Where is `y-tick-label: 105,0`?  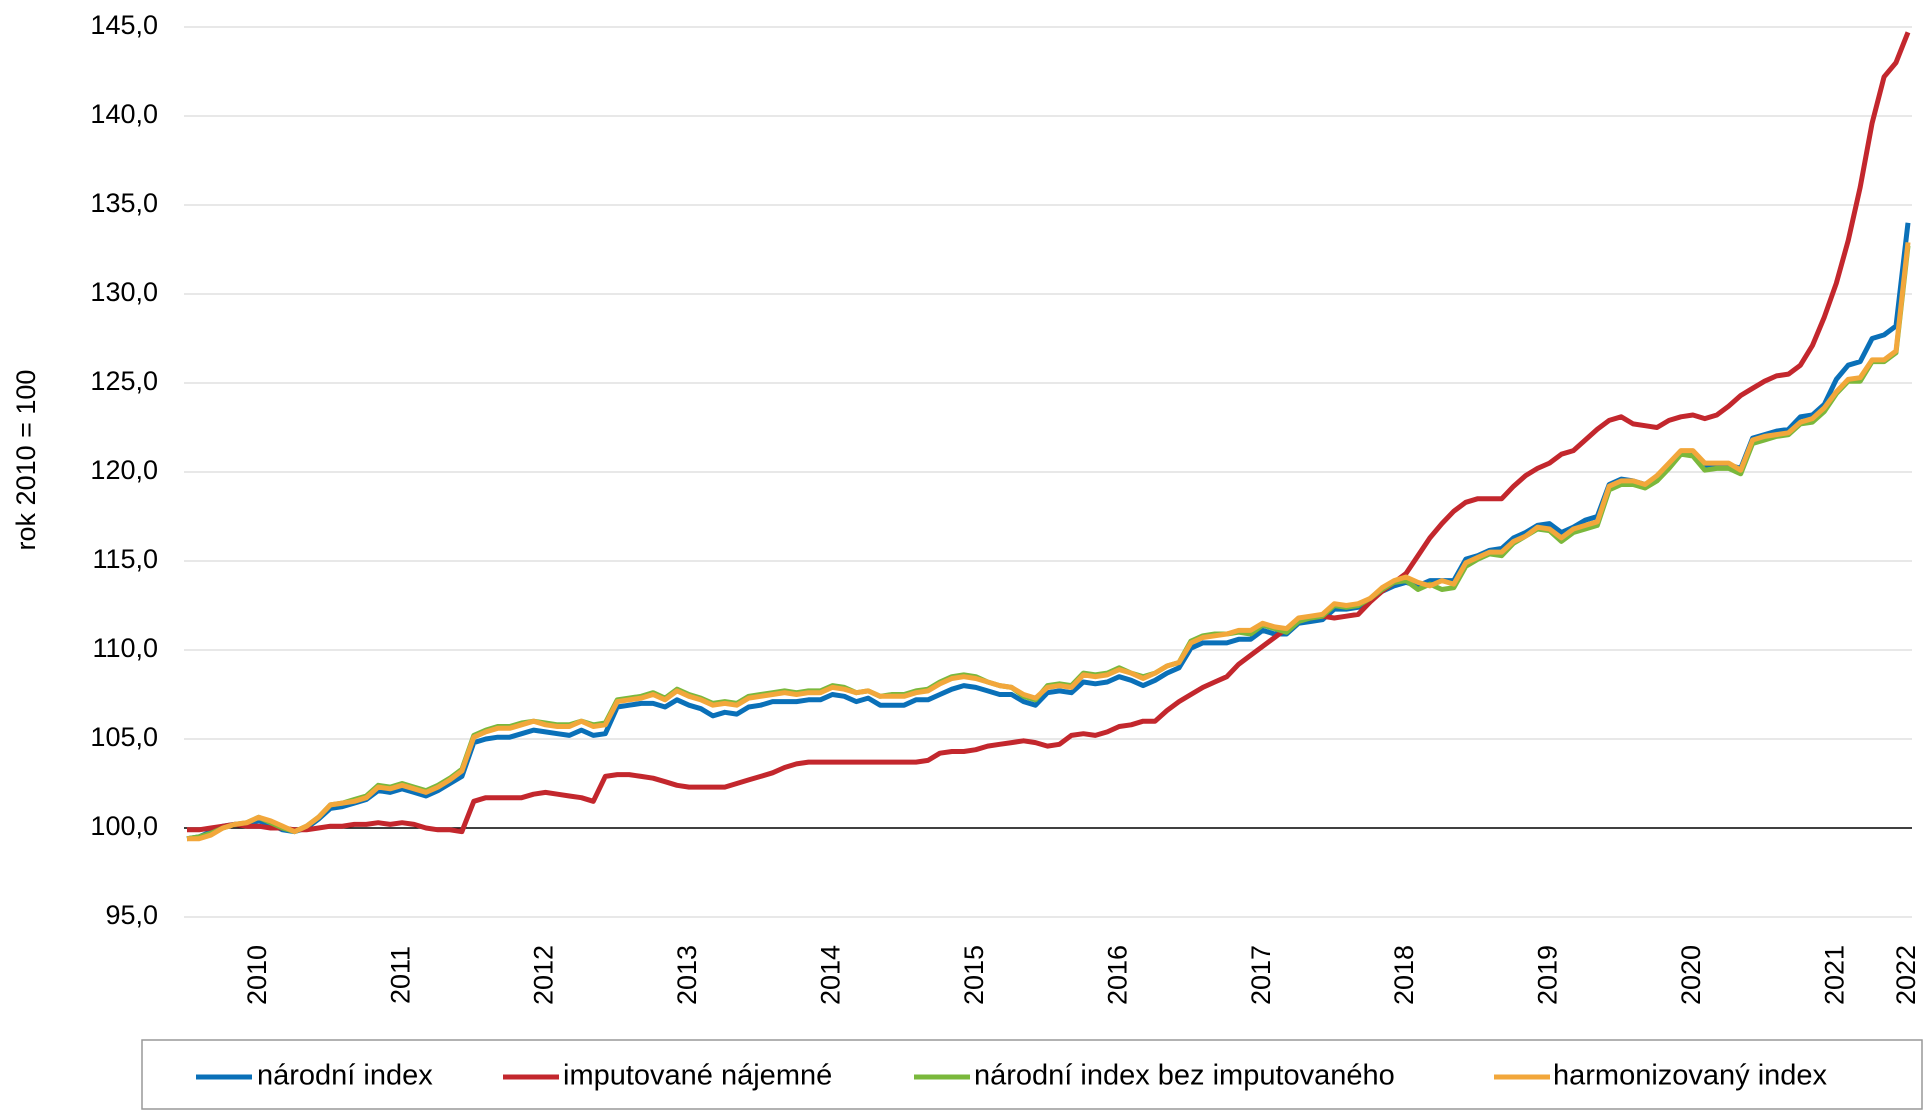
y-tick-label: 105,0 is located at coordinates (124, 737).